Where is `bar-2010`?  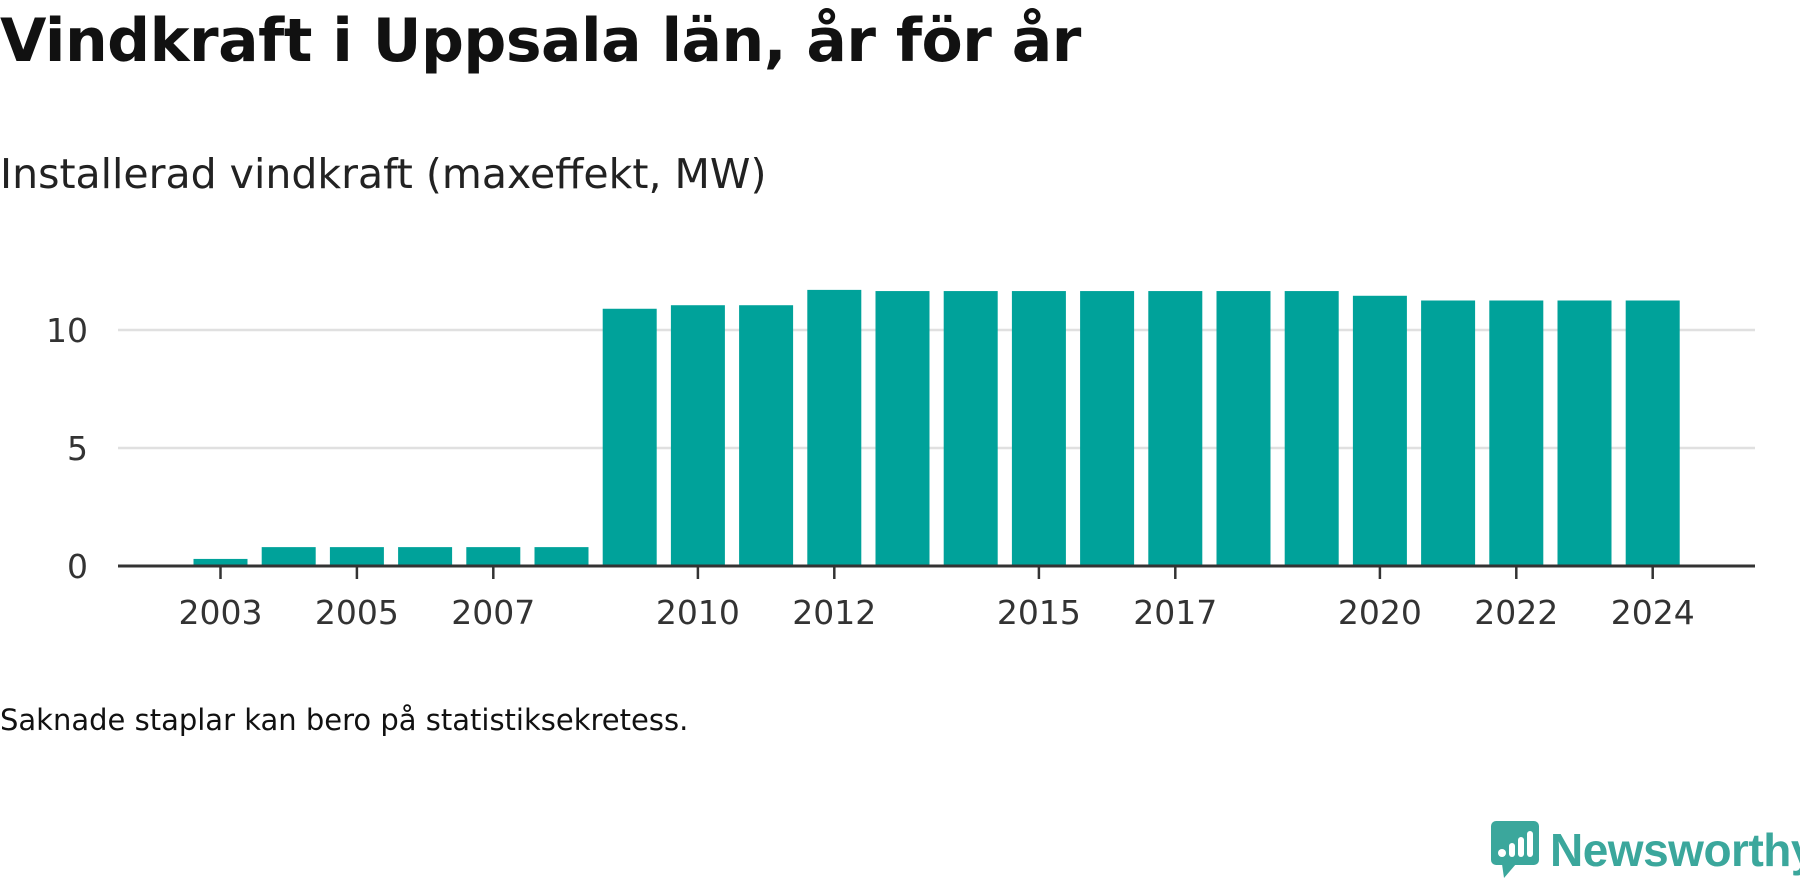 bar-2010 is located at coordinates (697, 435).